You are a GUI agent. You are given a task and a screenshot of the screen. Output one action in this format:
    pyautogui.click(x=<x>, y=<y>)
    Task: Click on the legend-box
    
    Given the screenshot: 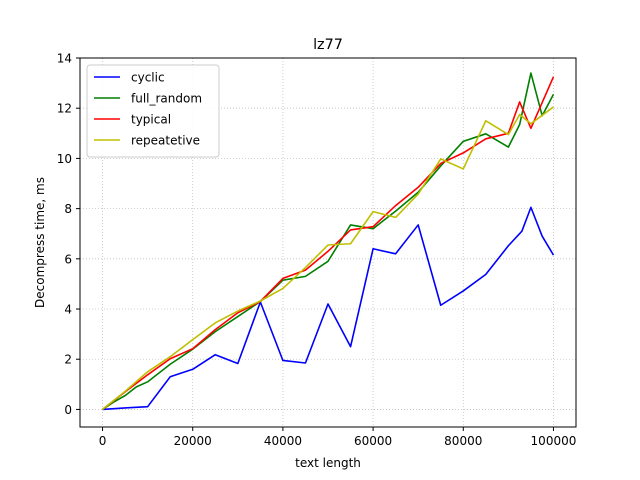 What is the action you would take?
    pyautogui.click(x=153, y=111)
    